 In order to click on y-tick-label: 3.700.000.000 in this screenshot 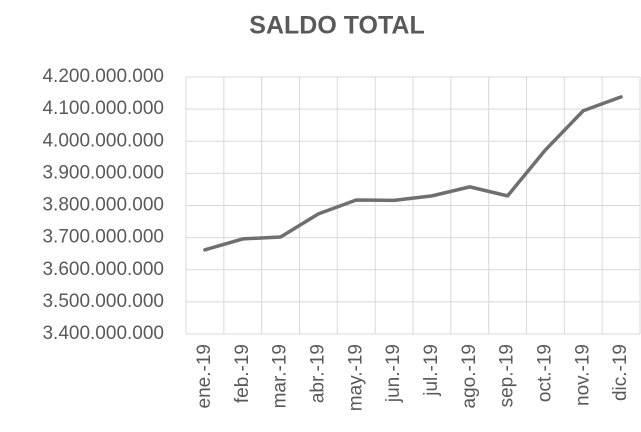, I will do `click(103, 237)`.